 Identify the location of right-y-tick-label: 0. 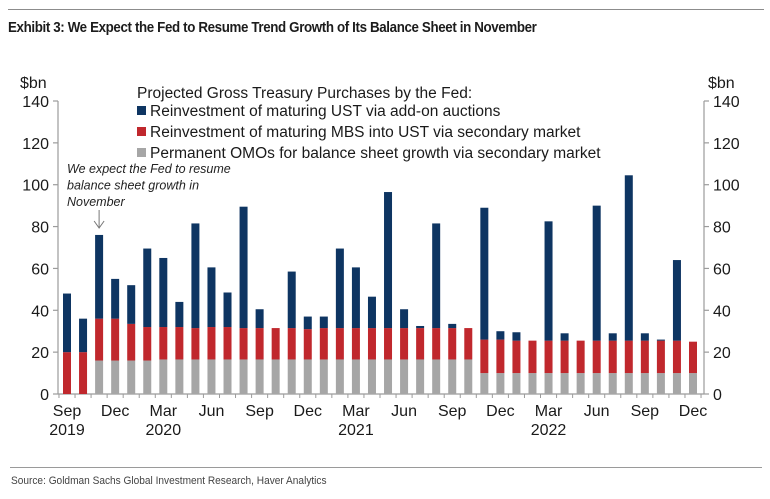
(717, 395).